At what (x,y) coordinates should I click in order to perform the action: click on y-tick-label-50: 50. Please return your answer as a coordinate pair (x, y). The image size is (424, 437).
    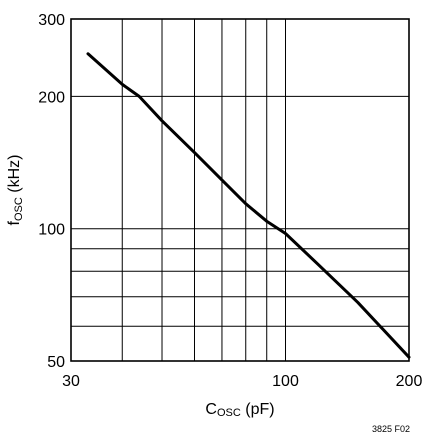
    Looking at the image, I should click on (56, 362).